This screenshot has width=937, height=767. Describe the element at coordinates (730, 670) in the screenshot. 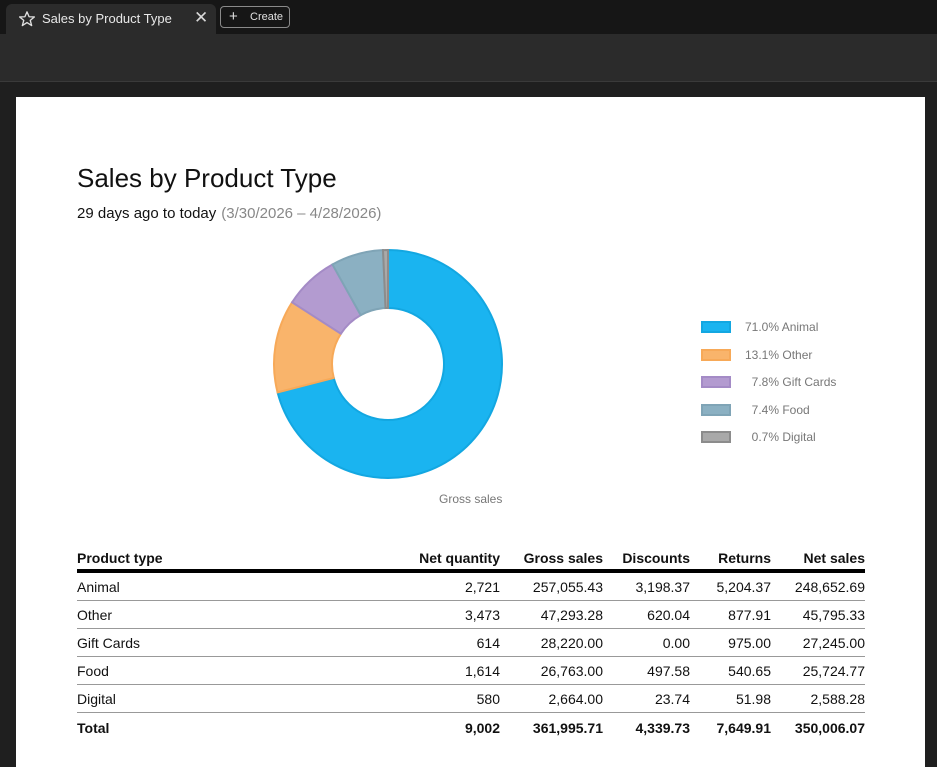

I see `table-cell-value: 540.65` at that location.